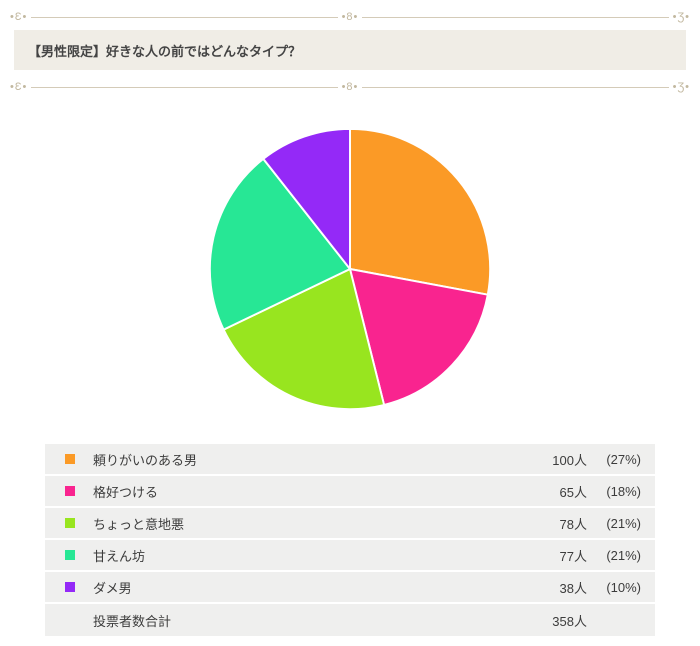 The image size is (700, 646). Describe the element at coordinates (573, 524) in the screenshot. I see `legend-vote-count: 78人` at that location.